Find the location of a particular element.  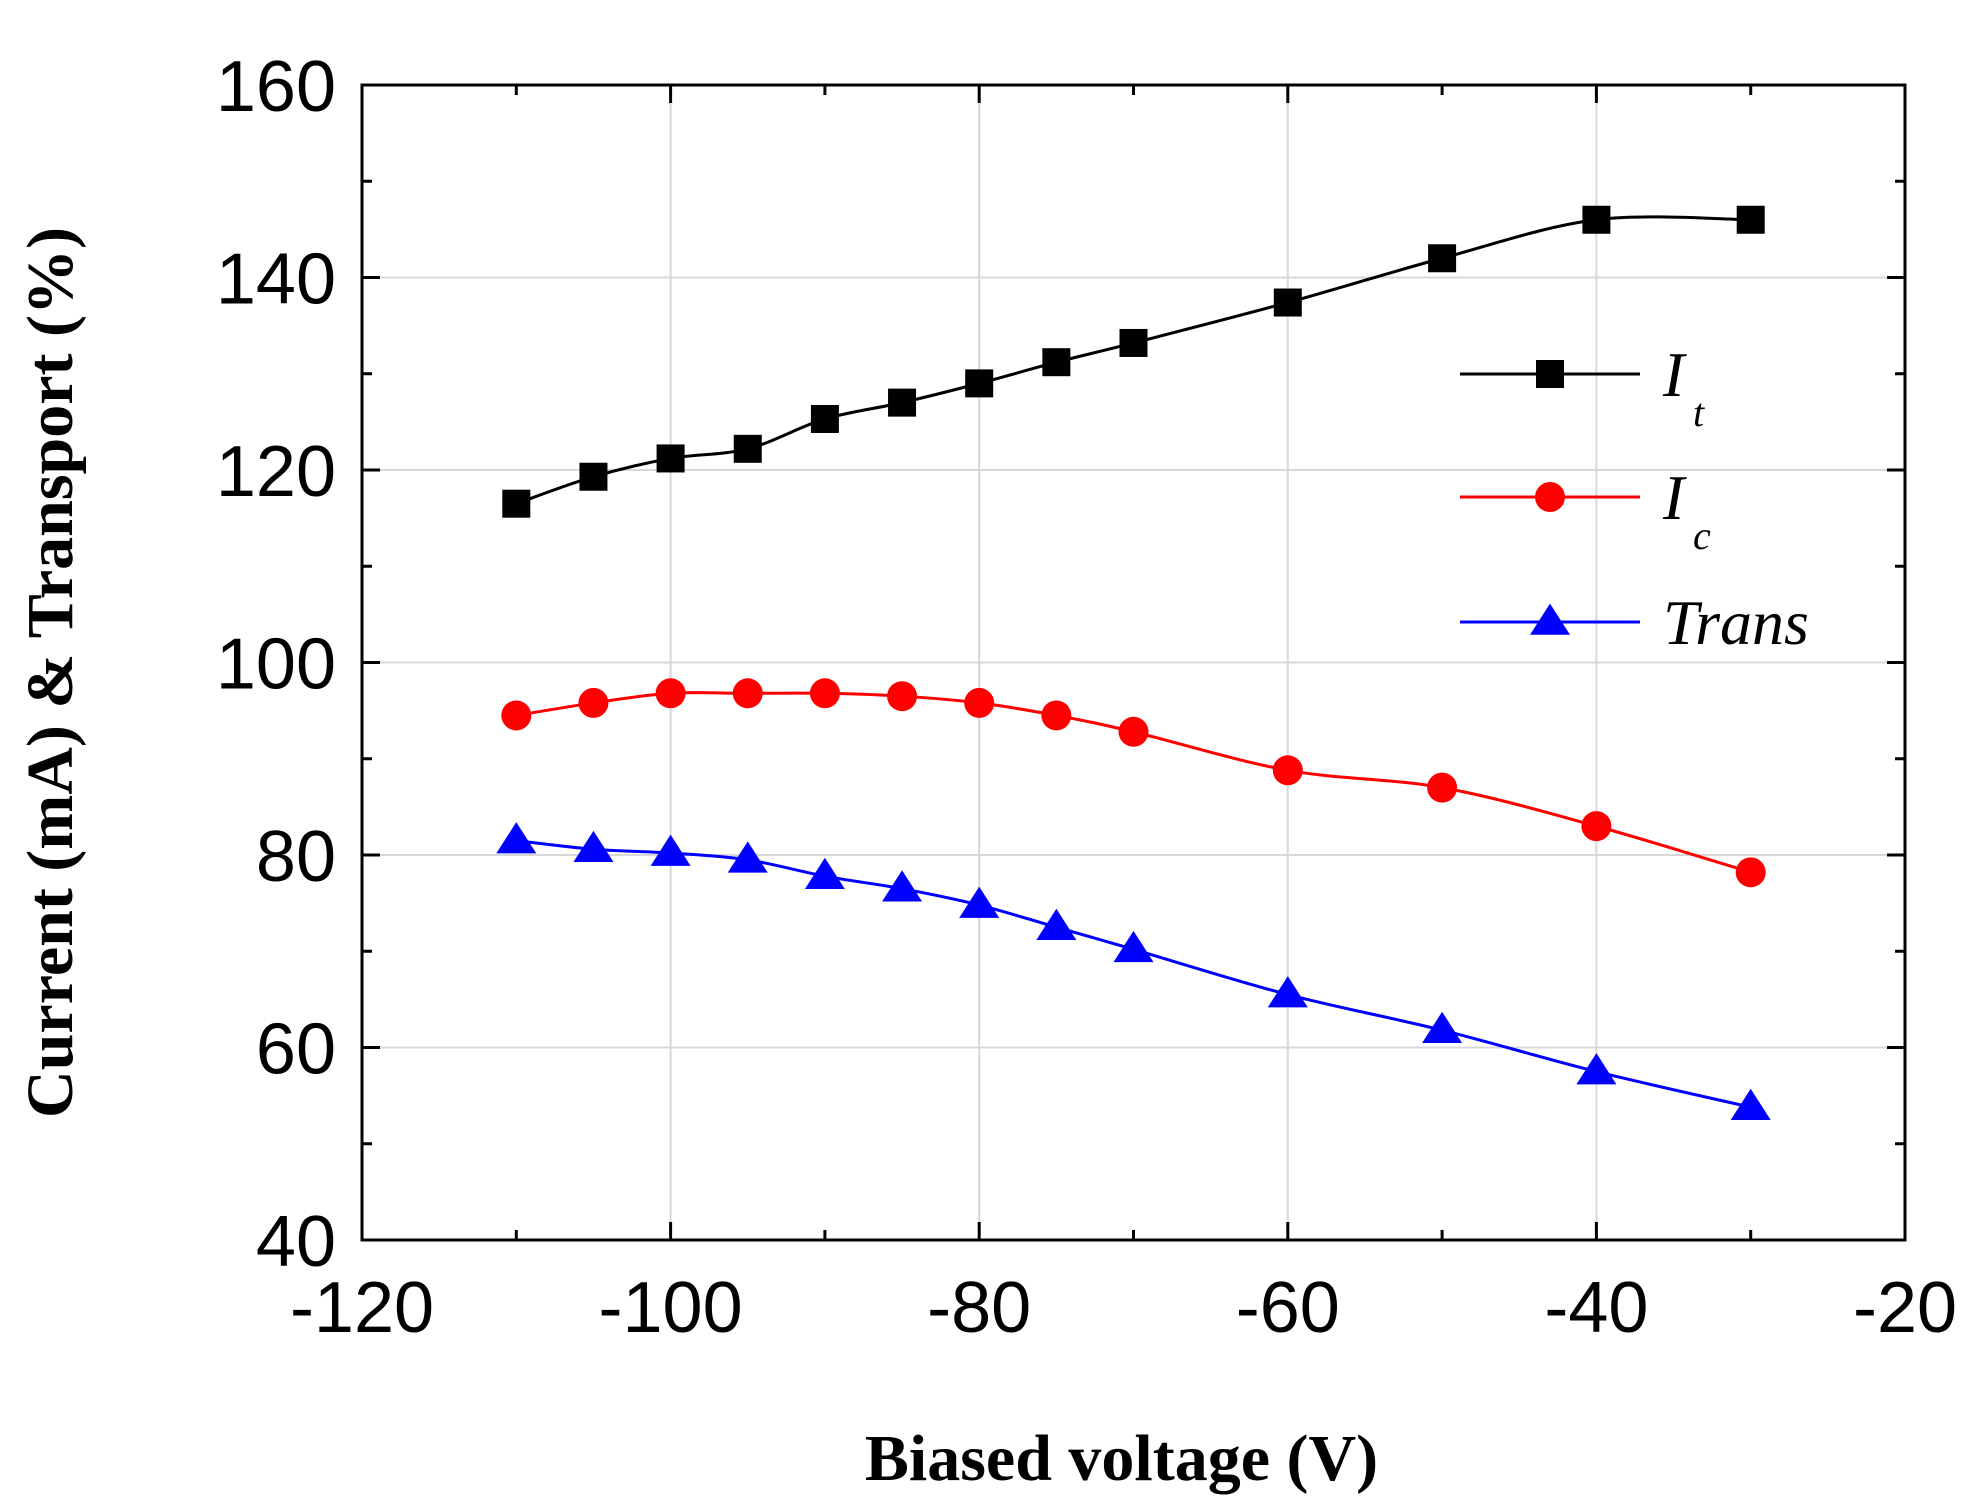

y-tick-label: 140 is located at coordinates (276, 280).